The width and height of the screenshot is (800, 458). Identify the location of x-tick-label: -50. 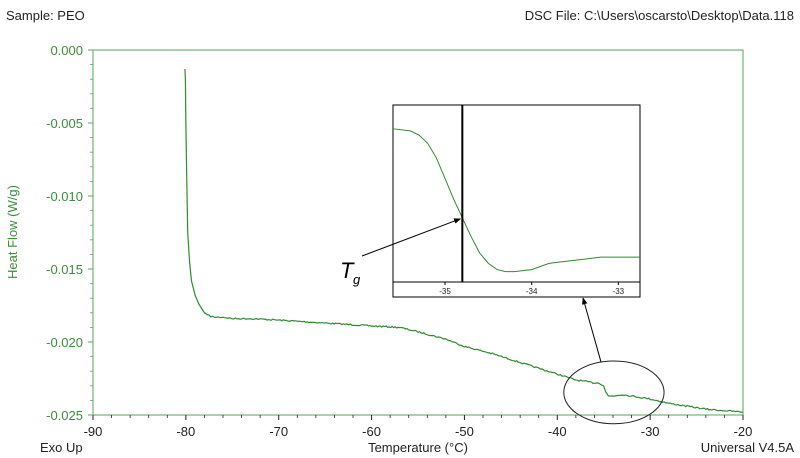
(464, 431).